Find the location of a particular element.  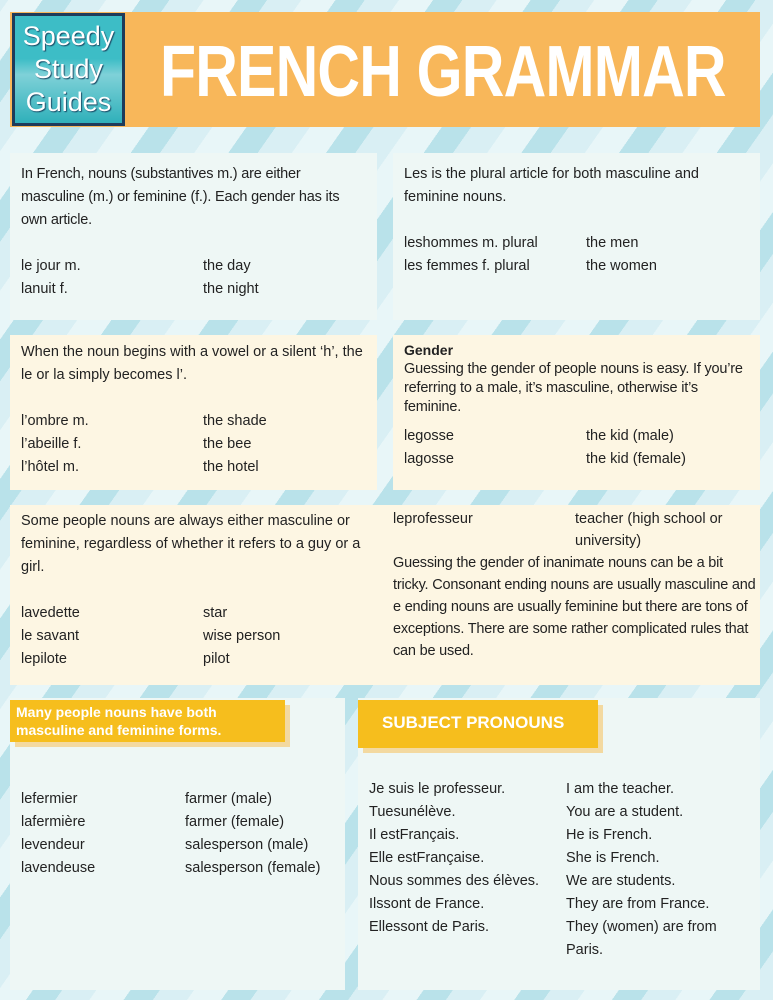

french-term: l’abeille f. is located at coordinates (51, 444).